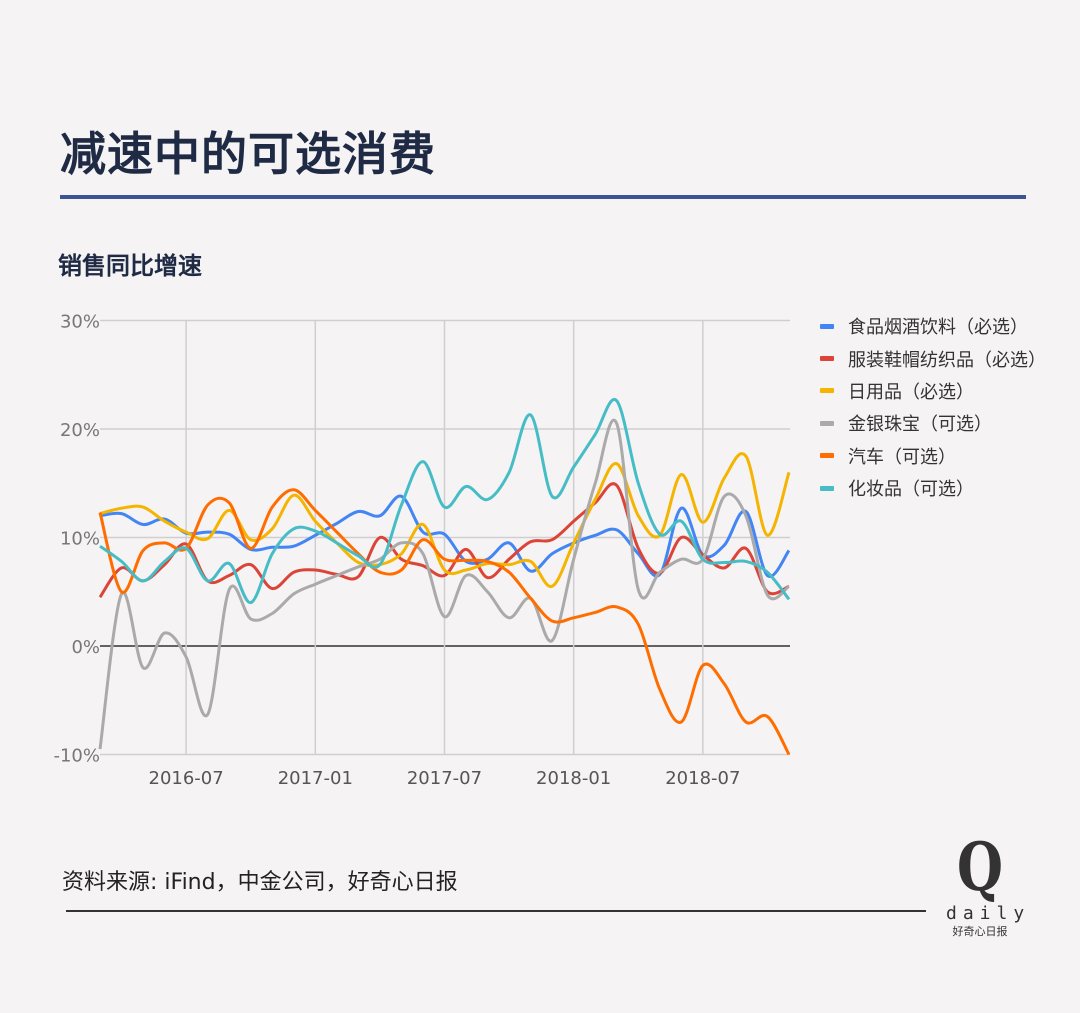 This screenshot has width=1080, height=1013. I want to click on legend-item: 日用品（必选）, so click(933, 391).